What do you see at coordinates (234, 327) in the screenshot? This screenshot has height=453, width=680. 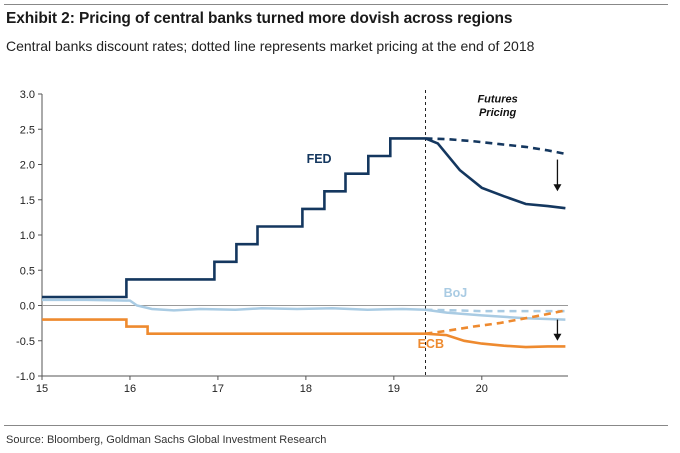 I see `series-line-ecb` at bounding box center [234, 327].